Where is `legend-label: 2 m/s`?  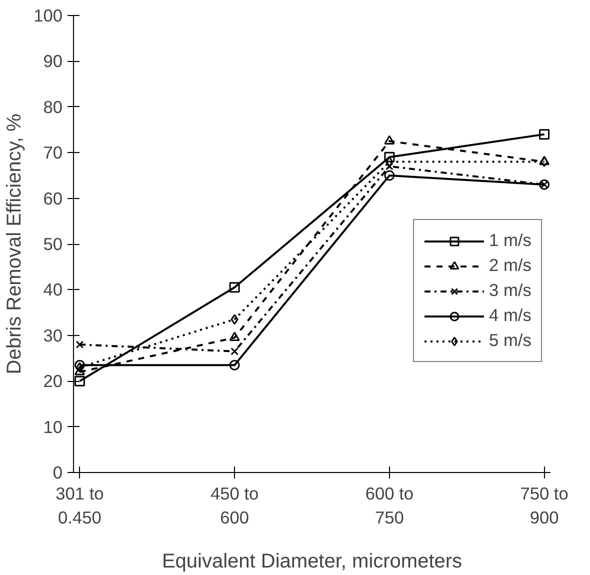 legend-label: 2 m/s is located at coordinates (510, 265).